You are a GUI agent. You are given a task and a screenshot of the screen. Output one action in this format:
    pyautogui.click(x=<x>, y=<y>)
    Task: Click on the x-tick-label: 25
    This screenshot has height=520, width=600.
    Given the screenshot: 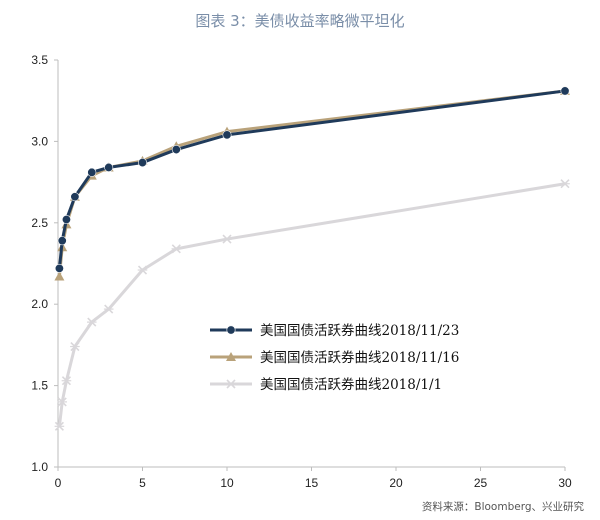 What is the action you would take?
    pyautogui.click(x=481, y=483)
    